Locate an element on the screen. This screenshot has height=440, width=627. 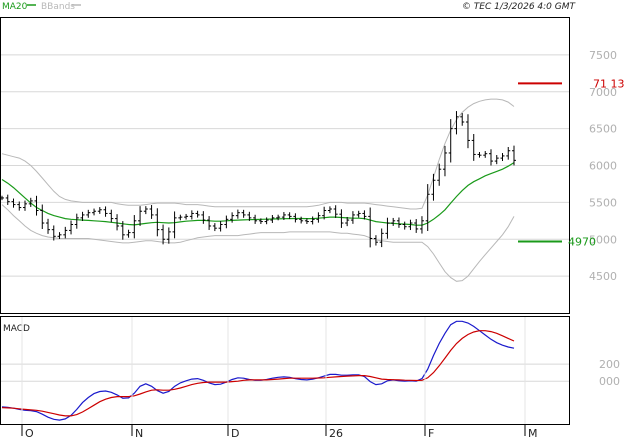
price-tick-label: 4500 is located at coordinates (603, 276).